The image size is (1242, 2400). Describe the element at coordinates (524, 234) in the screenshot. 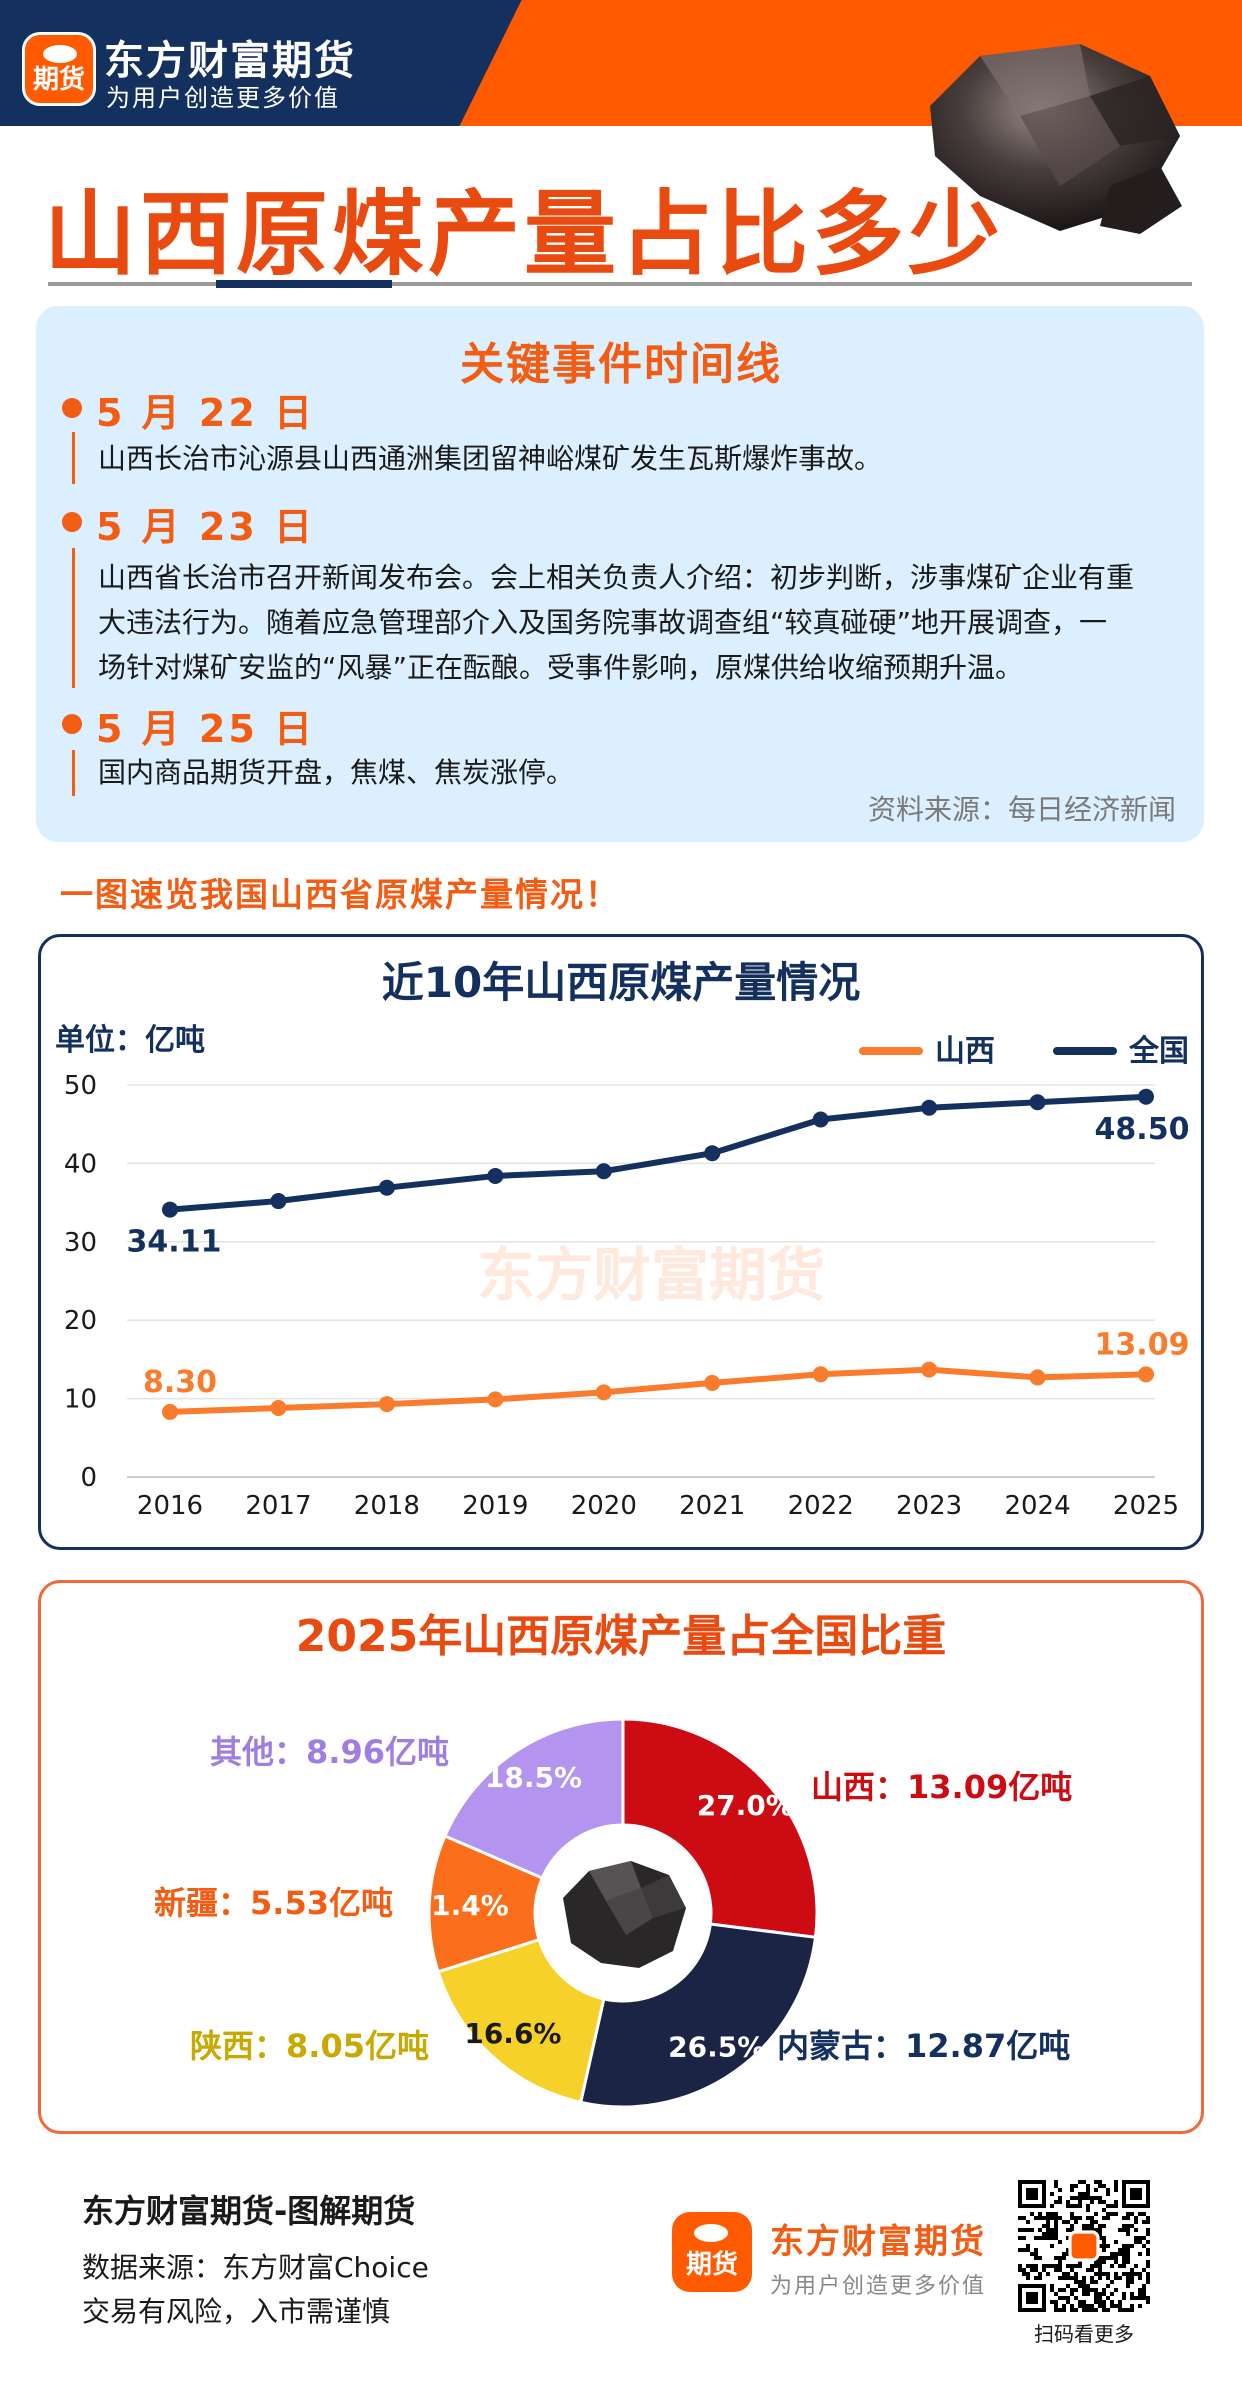

I see `page-title: 山西原煤产量占比多少` at that location.